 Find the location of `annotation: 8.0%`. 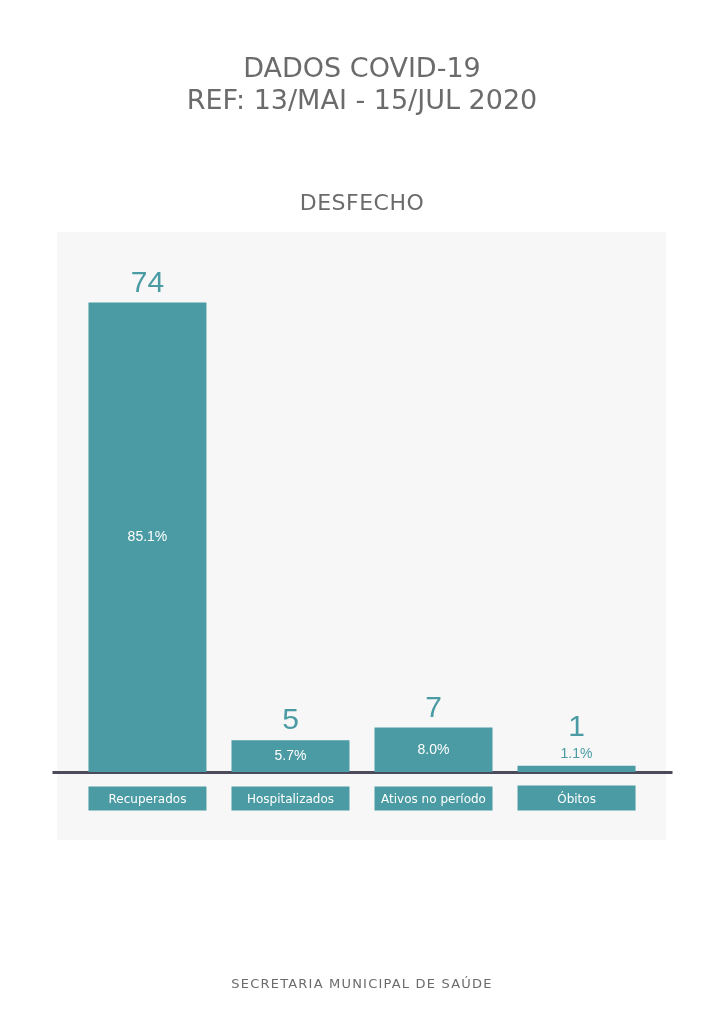

annotation: 8.0% is located at coordinates (433, 748).